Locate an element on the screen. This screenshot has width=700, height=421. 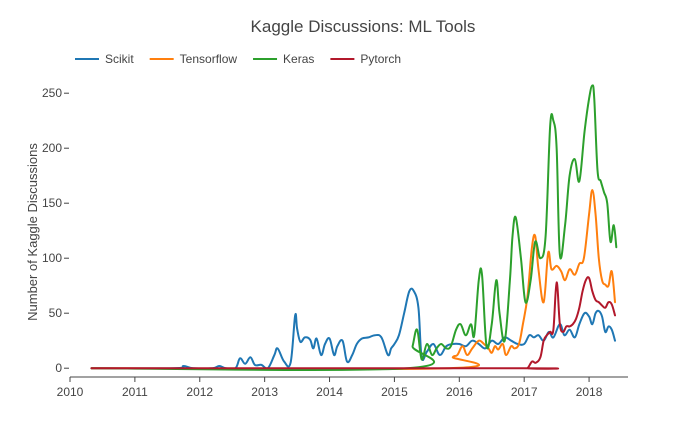
x-tick-label: 2016 is located at coordinates (459, 392).